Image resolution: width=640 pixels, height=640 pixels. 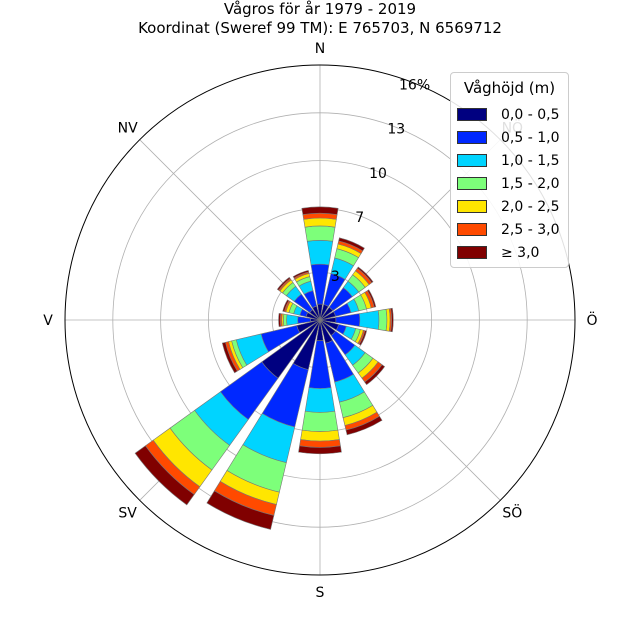 I want to click on legend-label: 2,0 - 2,5, so click(x=530, y=207).